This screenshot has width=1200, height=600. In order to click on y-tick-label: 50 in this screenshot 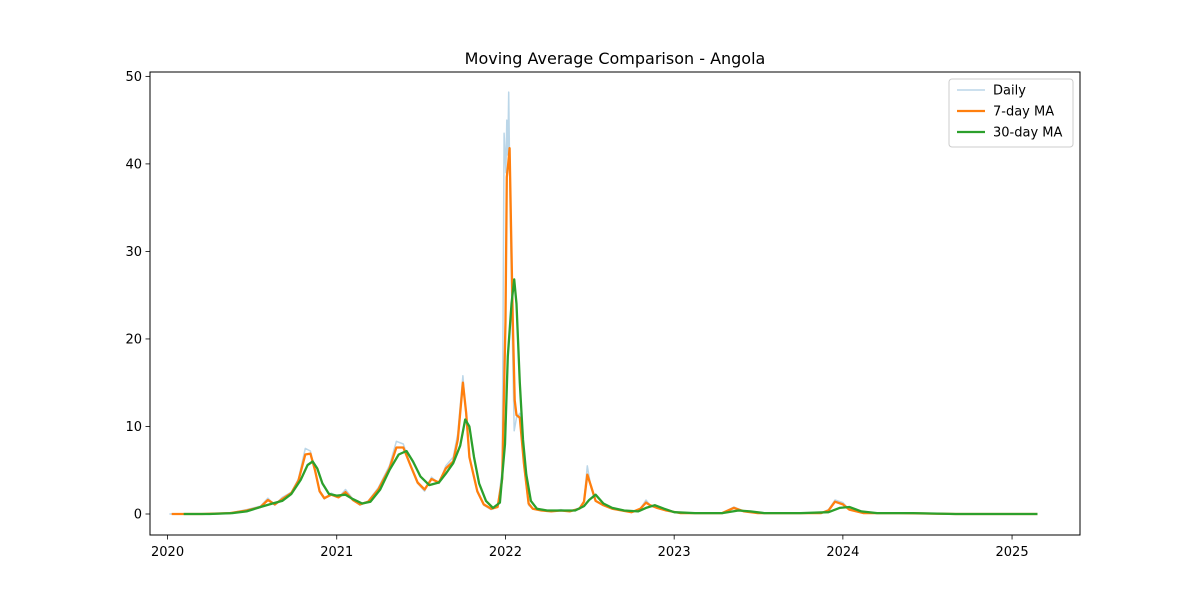, I will do `click(133, 77)`.